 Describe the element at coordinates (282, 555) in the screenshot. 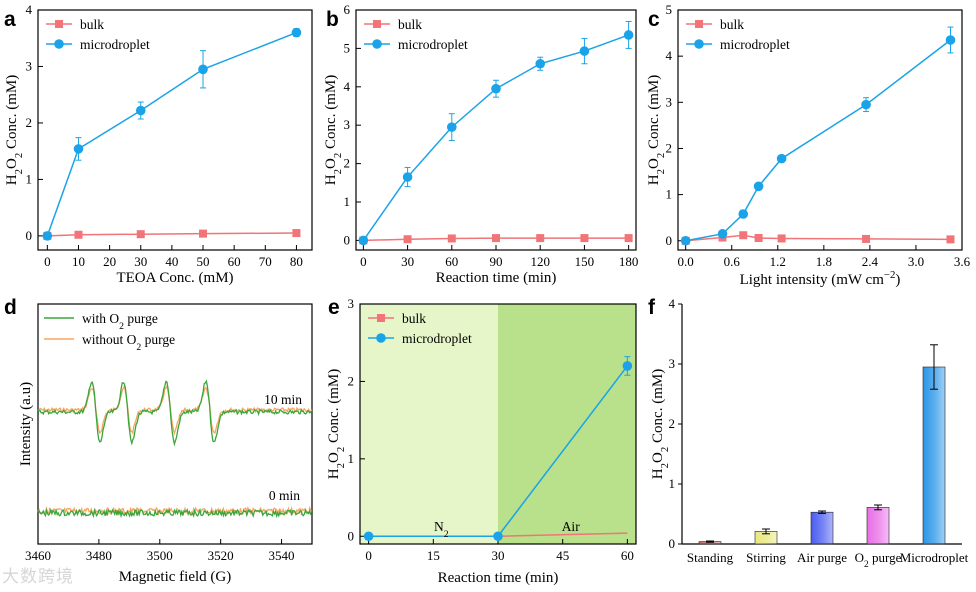

I see `panel-d-xtick-label: 3540` at that location.